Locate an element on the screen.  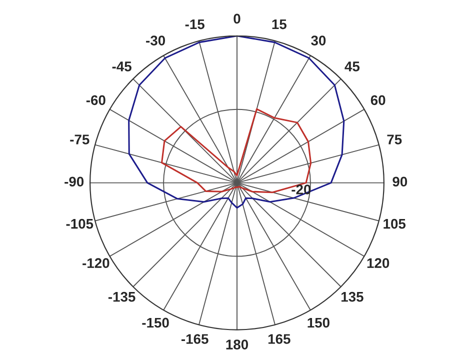
spoke-label: -165 is located at coordinates (194, 339).